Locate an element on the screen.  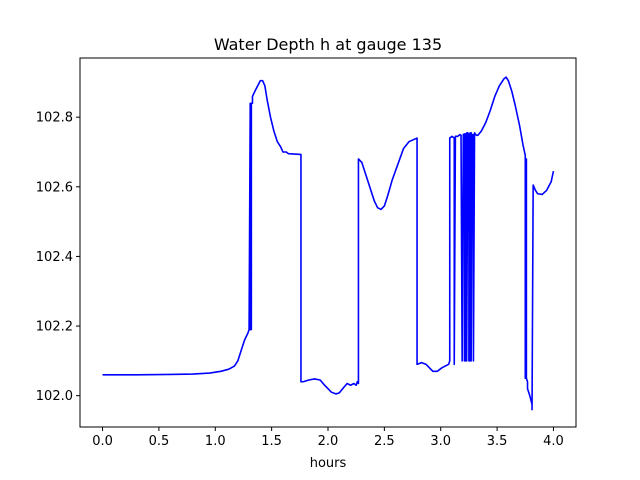
x-tick-label: 0.0 is located at coordinates (102, 441).